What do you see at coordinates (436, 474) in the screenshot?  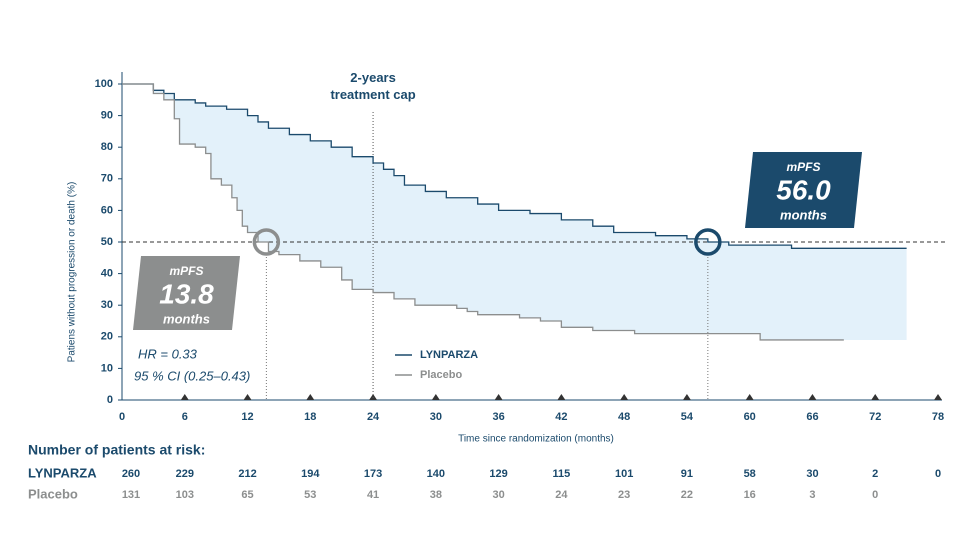 I see `risk-value: 140` at bounding box center [436, 474].